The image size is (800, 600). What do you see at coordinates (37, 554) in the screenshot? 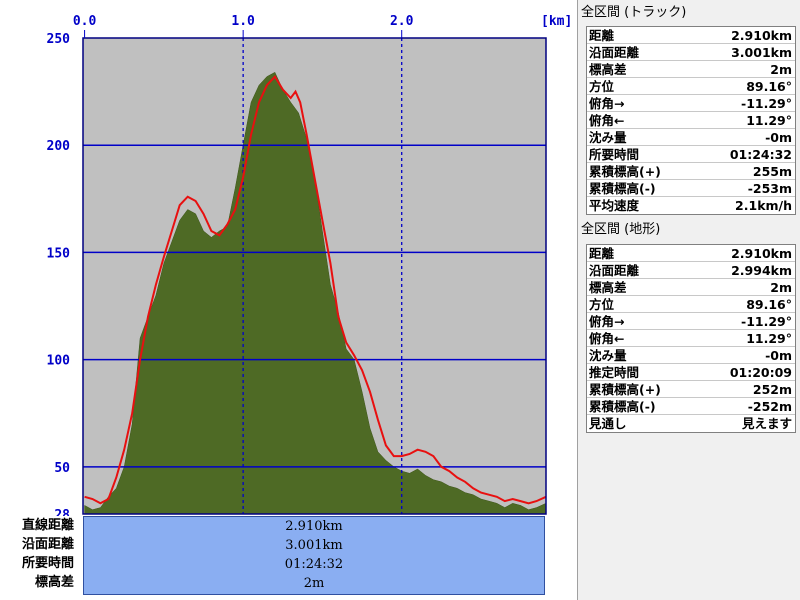
I see `summary-labels: 直線距離 沿面距離 所要時間 標高差` at bounding box center [37, 554].